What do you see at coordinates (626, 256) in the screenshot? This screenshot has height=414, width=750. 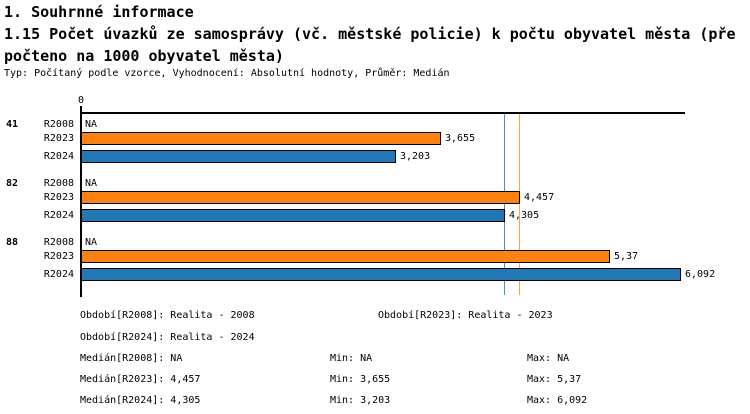 I see `value-label: 5,37` at bounding box center [626, 256].